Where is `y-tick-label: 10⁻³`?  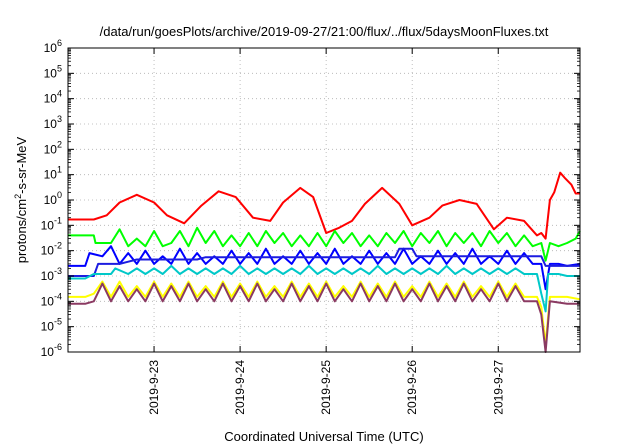 y-tick-label: 10⁻³ is located at coordinates (51, 274).